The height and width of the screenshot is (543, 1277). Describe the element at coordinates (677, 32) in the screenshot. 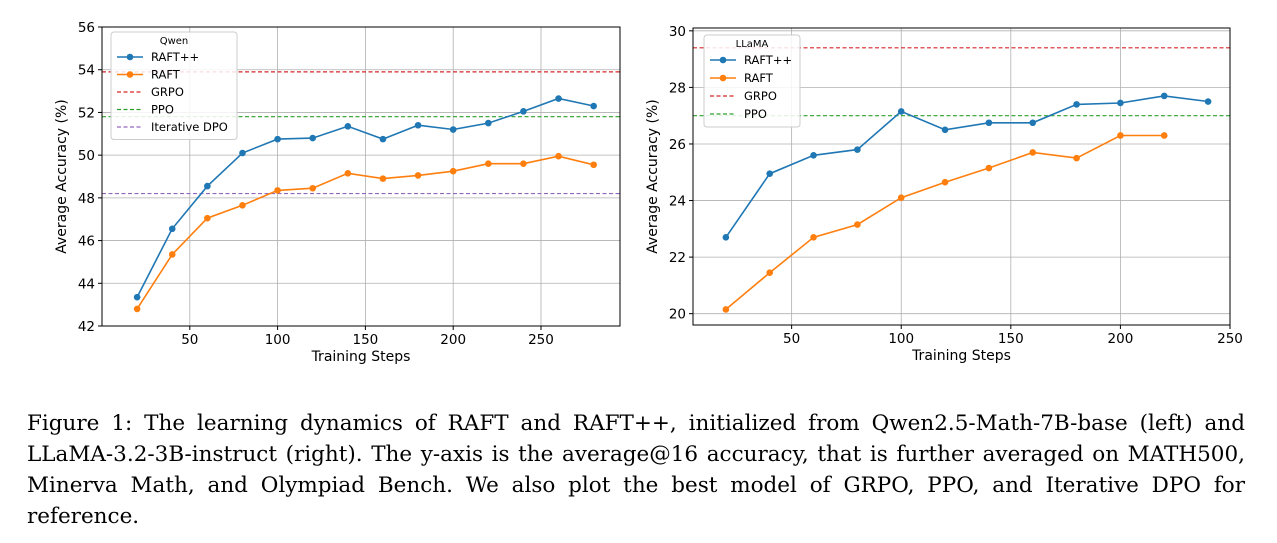

I see `y-tick-label: 30` at that location.